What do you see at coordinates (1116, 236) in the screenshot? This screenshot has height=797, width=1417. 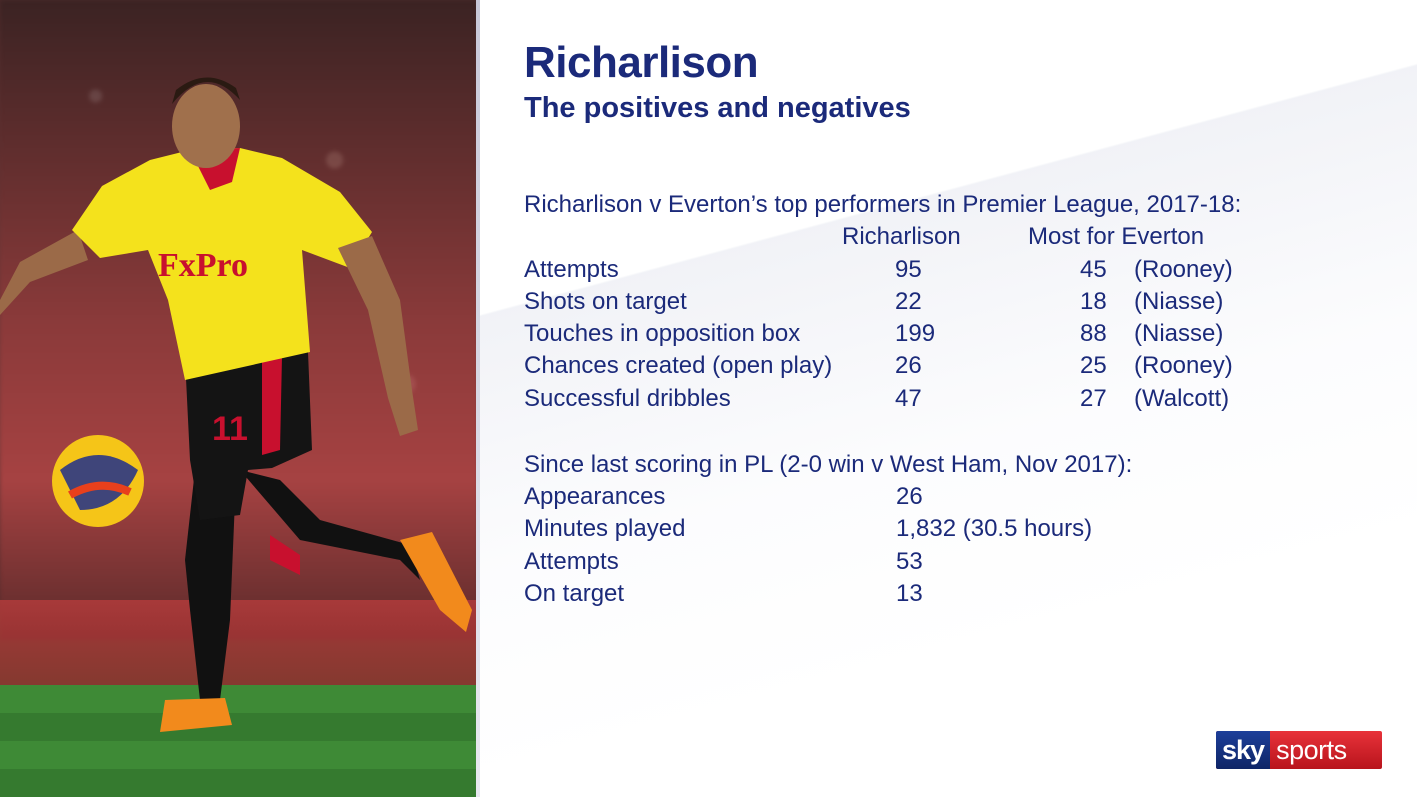 I see `column-header-everton: Most for Everton` at bounding box center [1116, 236].